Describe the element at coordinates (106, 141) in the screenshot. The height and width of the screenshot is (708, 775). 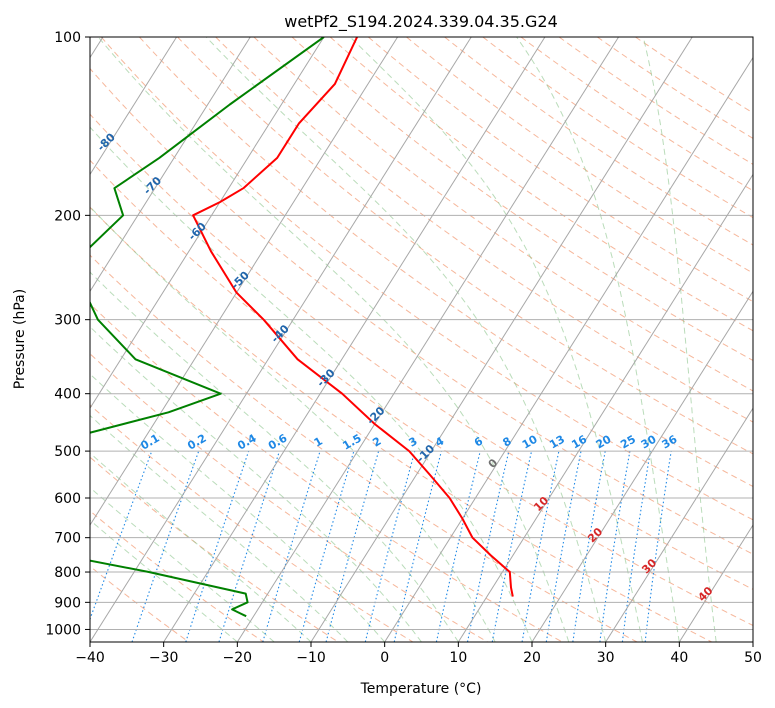
I see `isotherm-label: -80` at that location.